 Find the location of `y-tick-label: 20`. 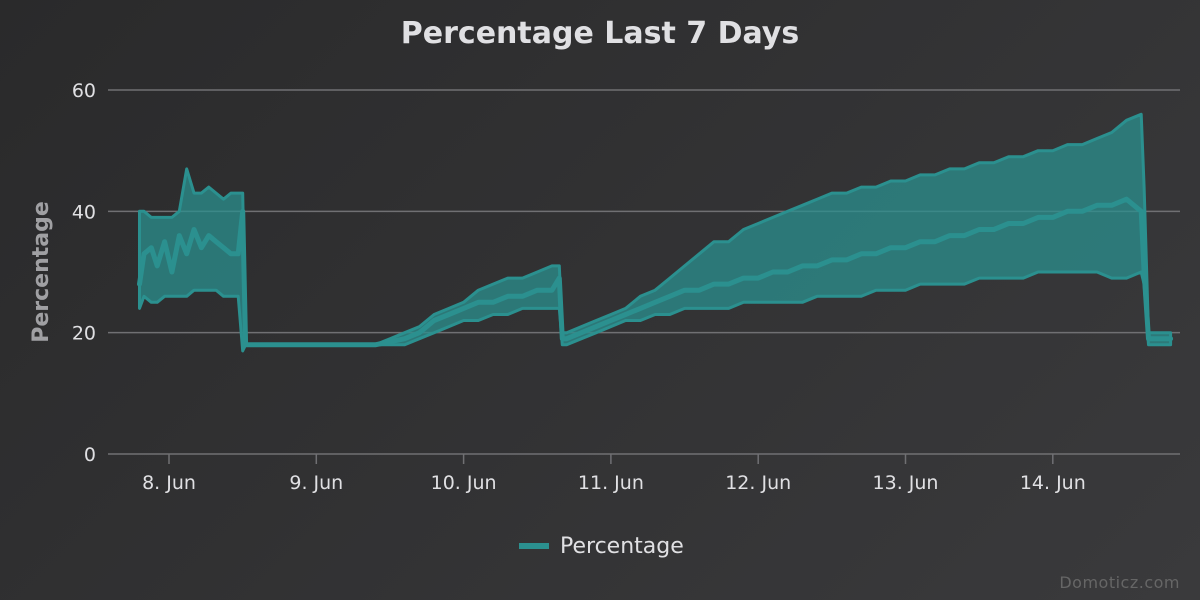

y-tick-label: 20 is located at coordinates (84, 334).